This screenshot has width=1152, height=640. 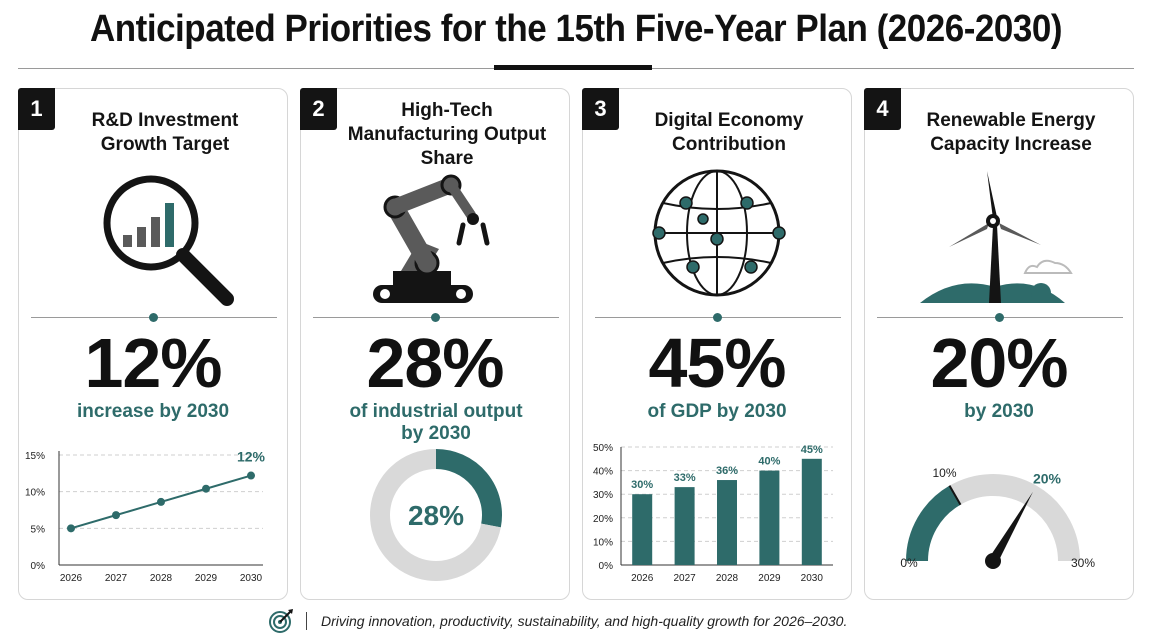 What do you see at coordinates (145, 516) in the screenshot?
I see `rd-line-chart: 0% 5% 10% 15% 2026 2027 2028 2029 2030 12%` at bounding box center [145, 516].